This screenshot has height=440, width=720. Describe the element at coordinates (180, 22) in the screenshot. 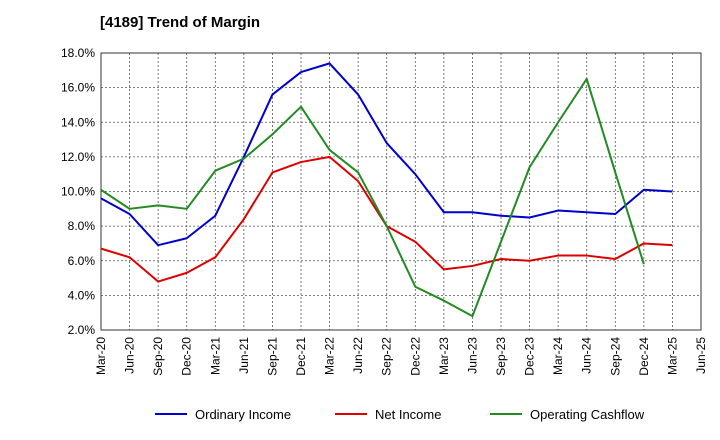

I see `chart-title: [4189] Trend of Margin` at that location.